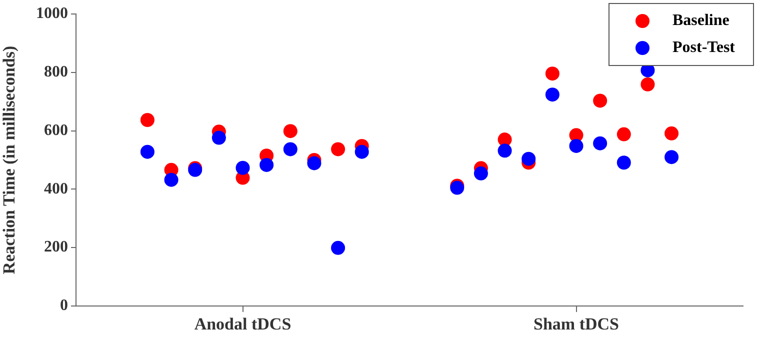 The width and height of the screenshot is (778, 346). I want to click on y-tick-label: 400, so click(56, 189).